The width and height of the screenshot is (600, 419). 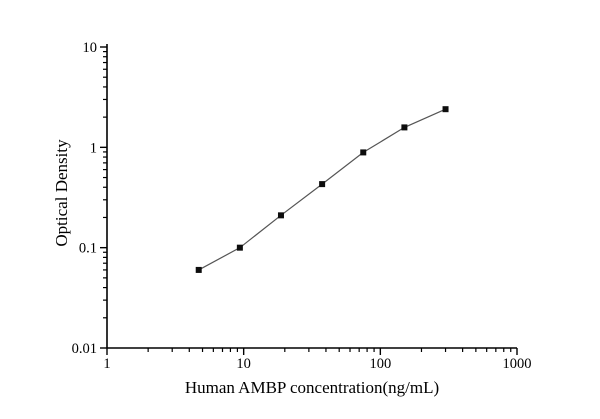 What do you see at coordinates (380, 364) in the screenshot?
I see `x-tick-label: 100` at bounding box center [380, 364].